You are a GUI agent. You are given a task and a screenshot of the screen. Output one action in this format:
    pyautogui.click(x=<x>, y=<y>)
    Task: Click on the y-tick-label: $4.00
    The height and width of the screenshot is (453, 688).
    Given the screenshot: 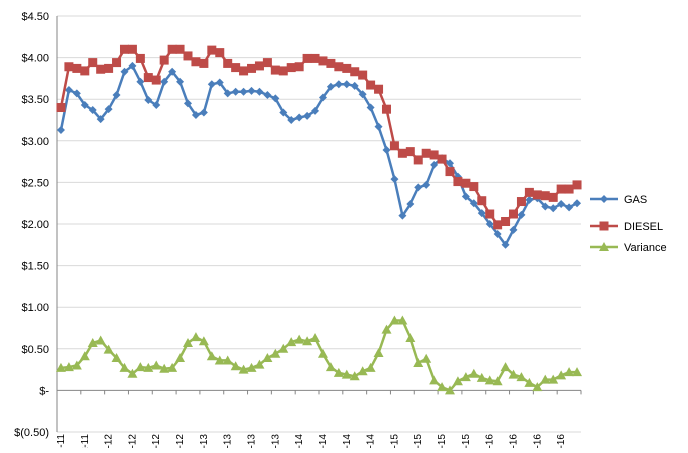 What is the action you would take?
    pyautogui.click(x=35, y=59)
    